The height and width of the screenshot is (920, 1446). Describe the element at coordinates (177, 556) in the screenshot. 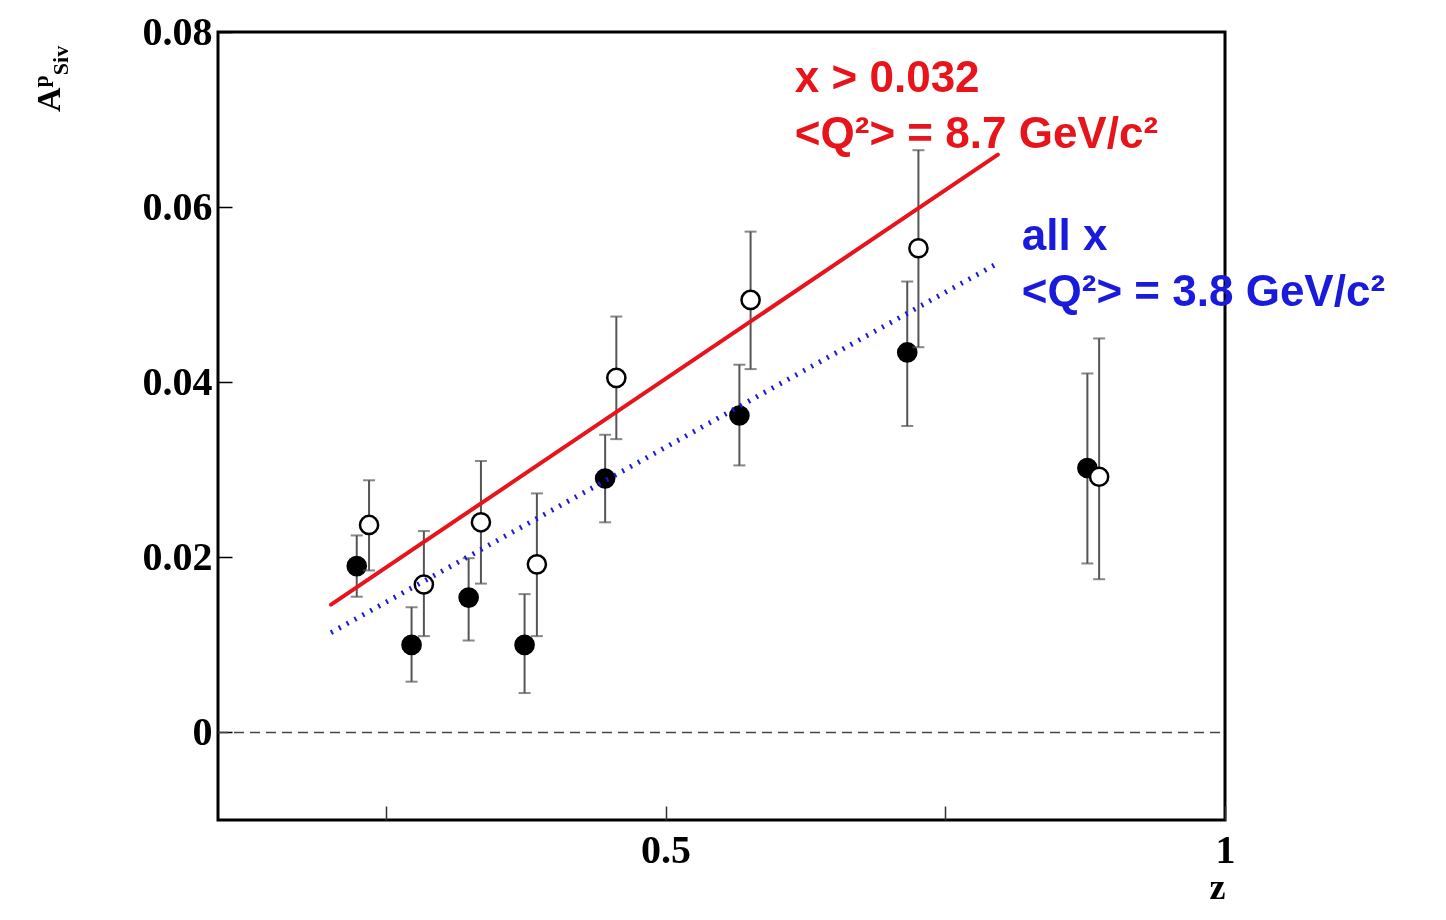

I see `y-tick-label: 0.02` at that location.